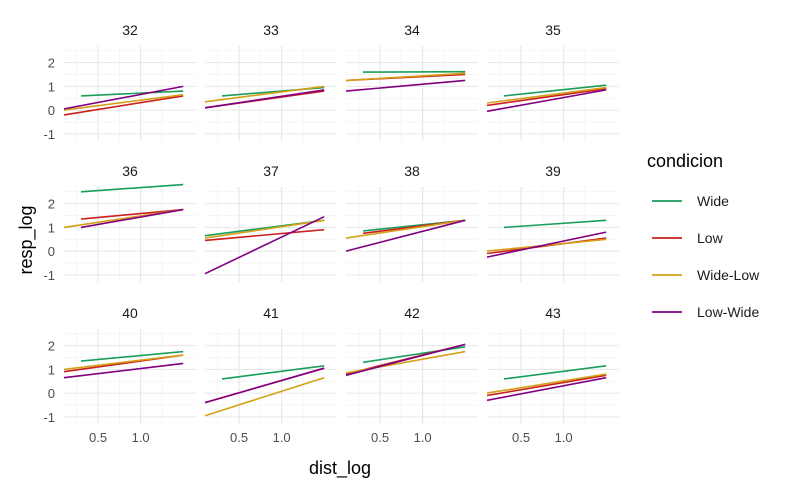  I want to click on panel-38: 38, so click(411, 222).